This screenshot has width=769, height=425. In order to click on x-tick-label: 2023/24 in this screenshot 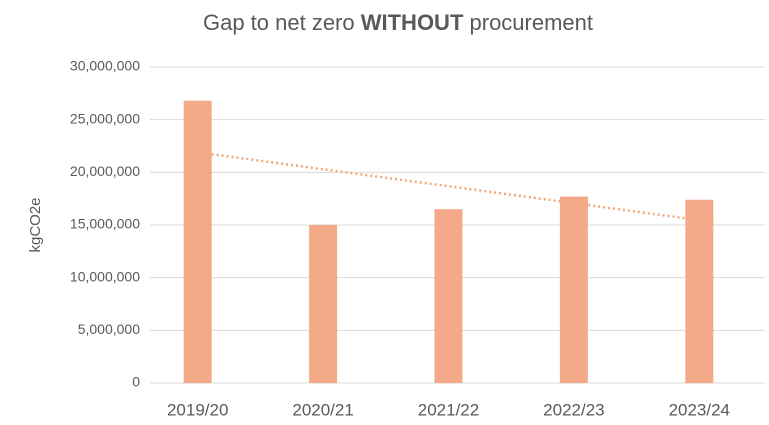, I will do `click(699, 409)`.